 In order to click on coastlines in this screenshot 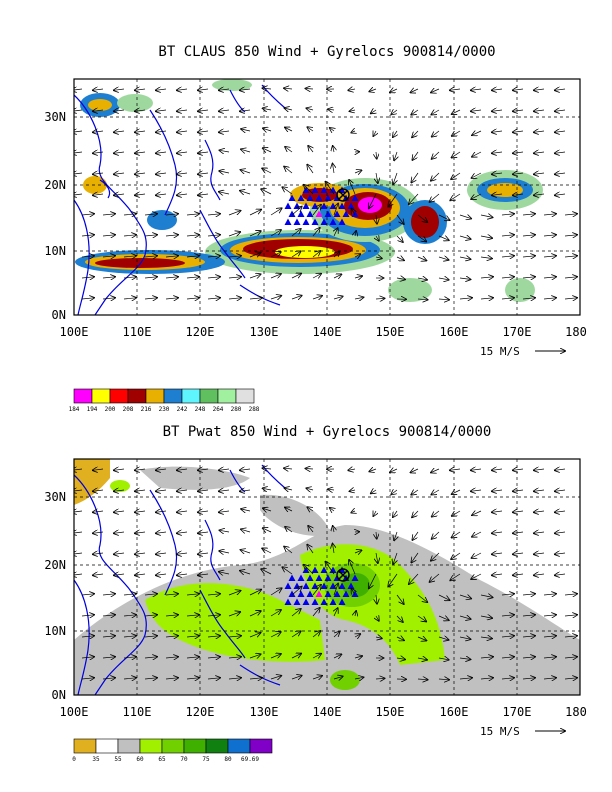, I will do `click(180, 579)`.